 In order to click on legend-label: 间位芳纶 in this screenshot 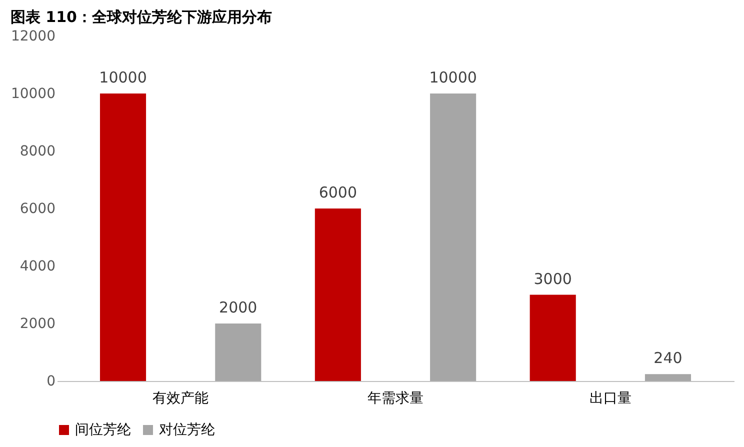, I will do `click(103, 430)`.